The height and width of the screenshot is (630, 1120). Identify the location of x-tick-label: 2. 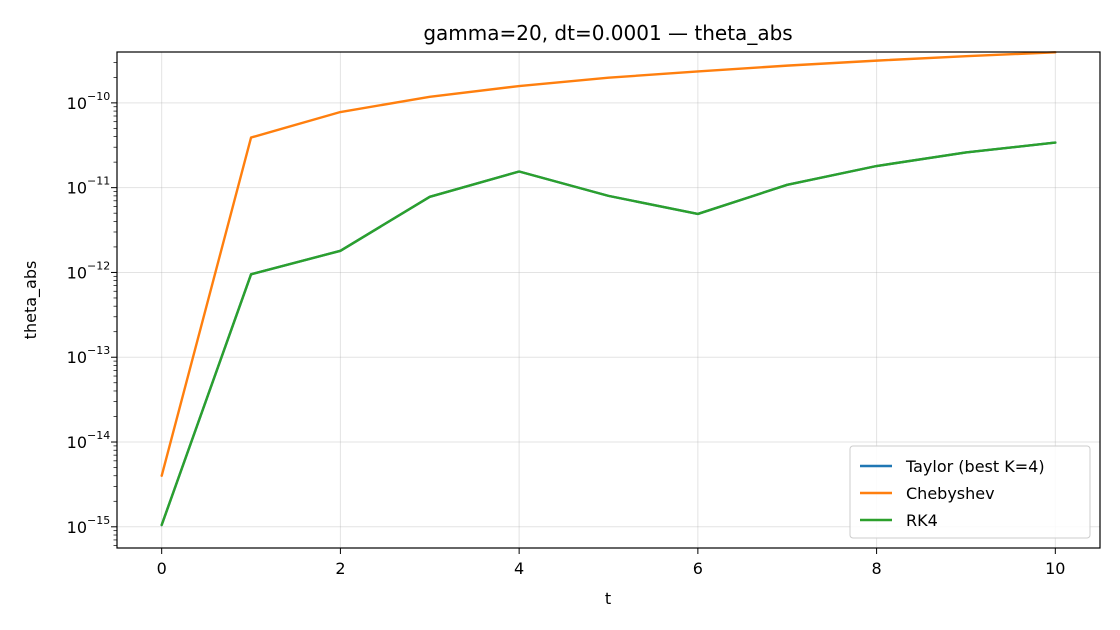
(340, 568).